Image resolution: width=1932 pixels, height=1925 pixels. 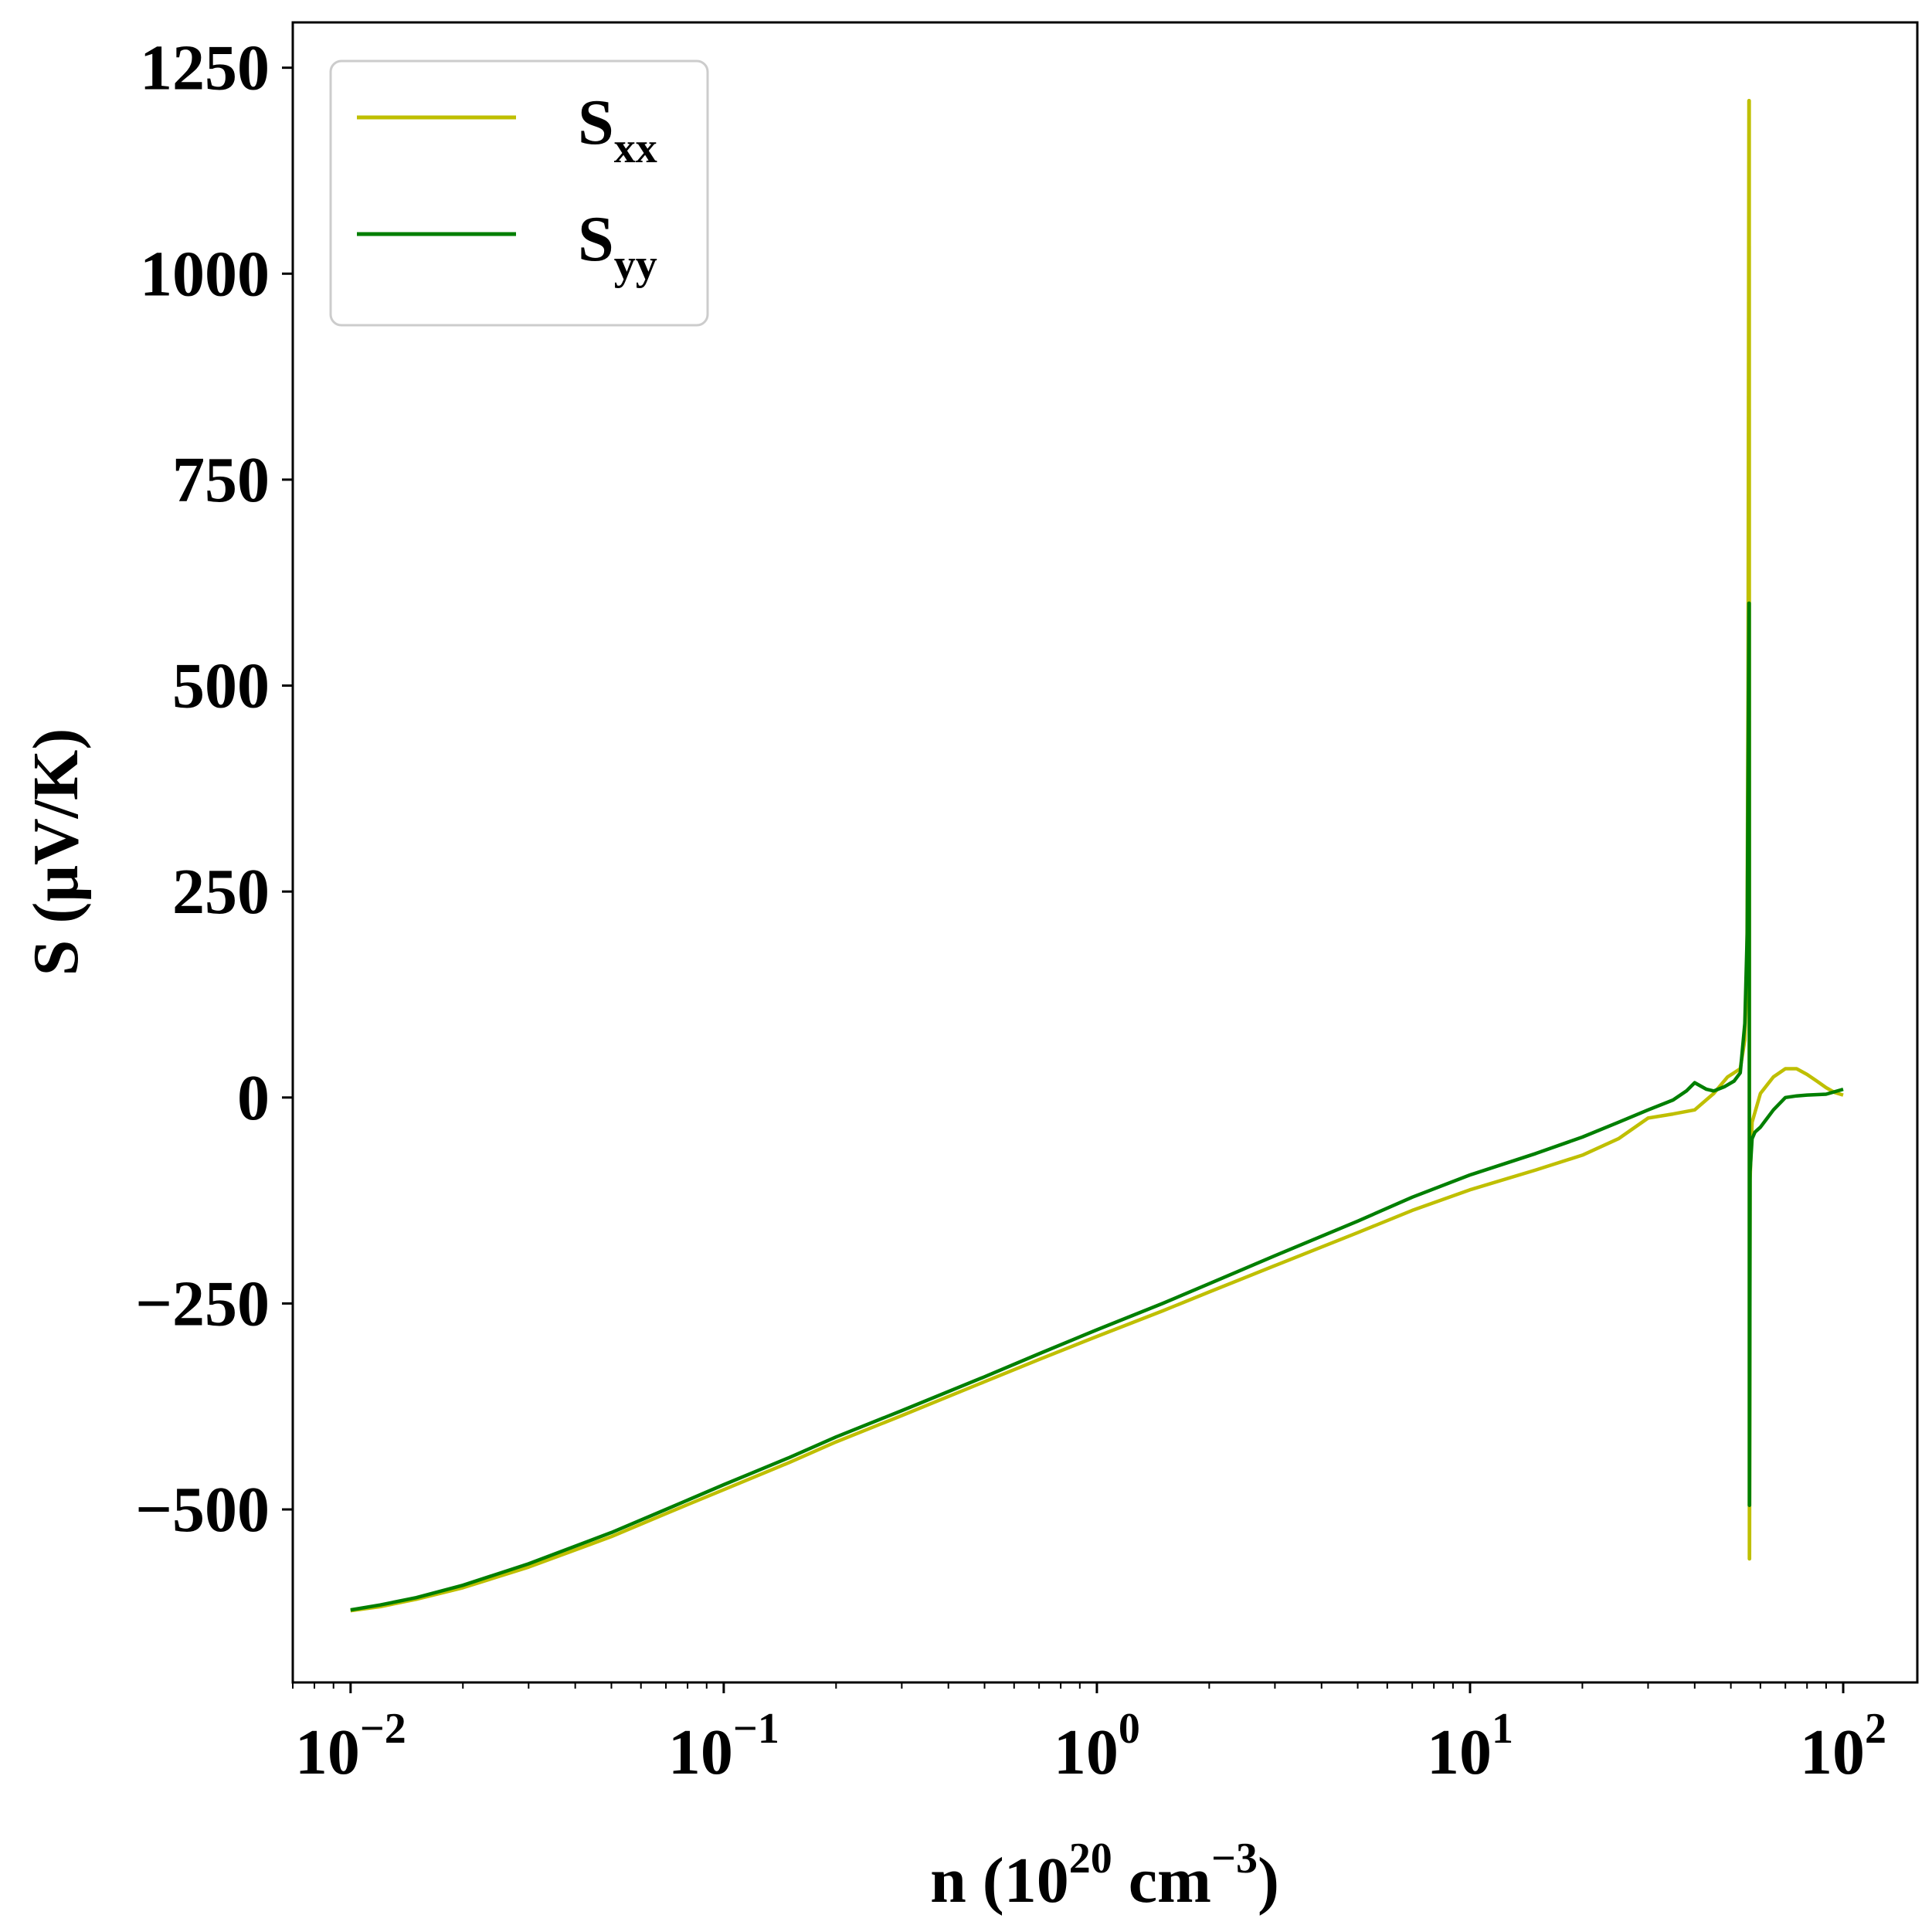 I want to click on legend-box, so click(x=519, y=193).